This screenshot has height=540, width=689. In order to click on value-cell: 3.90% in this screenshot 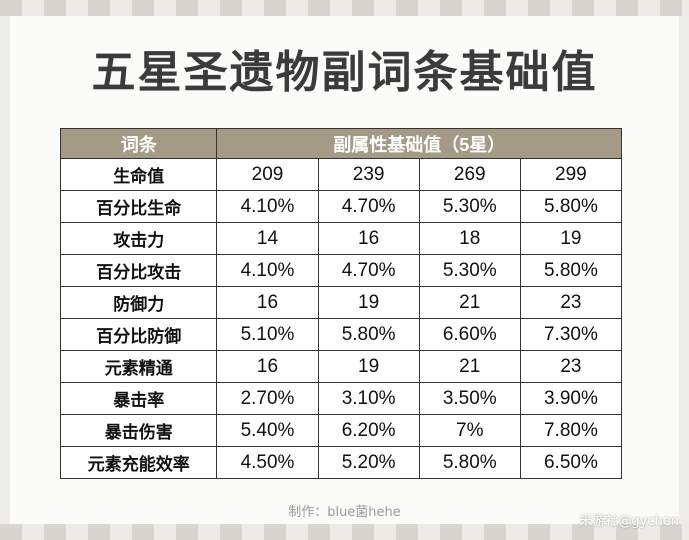, I will do `click(571, 398)`.